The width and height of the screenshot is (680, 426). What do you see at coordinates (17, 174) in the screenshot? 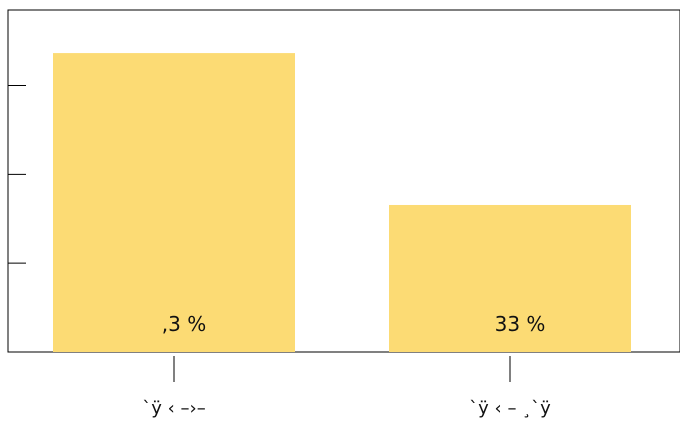
I see `y-ticks` at bounding box center [17, 174].